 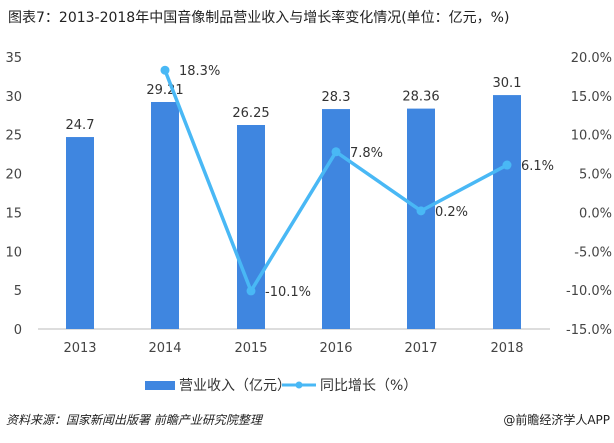 I want to click on right-tick-label: -15.0%, so click(x=589, y=330).